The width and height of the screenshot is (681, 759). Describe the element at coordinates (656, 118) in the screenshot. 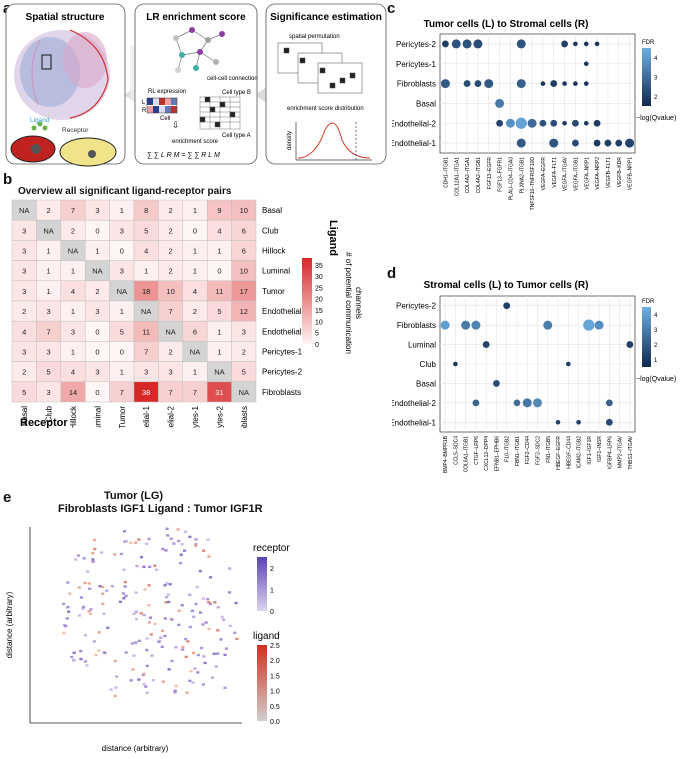

I see `dotc-legend-label: −log(Qvalue)` at that location.